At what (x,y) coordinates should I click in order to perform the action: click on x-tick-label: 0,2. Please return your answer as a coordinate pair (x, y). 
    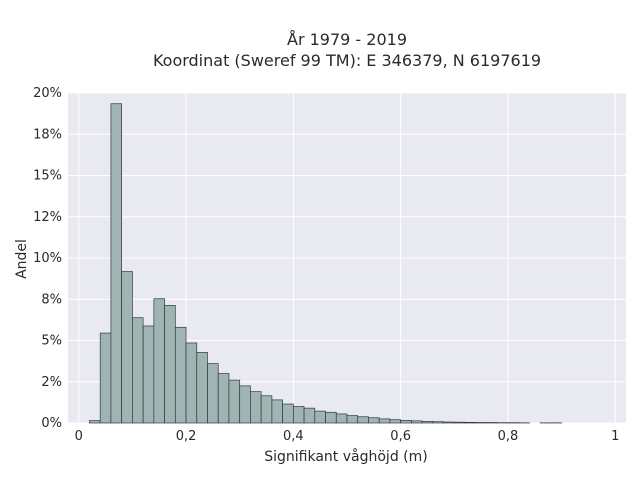
    Looking at the image, I should click on (186, 436).